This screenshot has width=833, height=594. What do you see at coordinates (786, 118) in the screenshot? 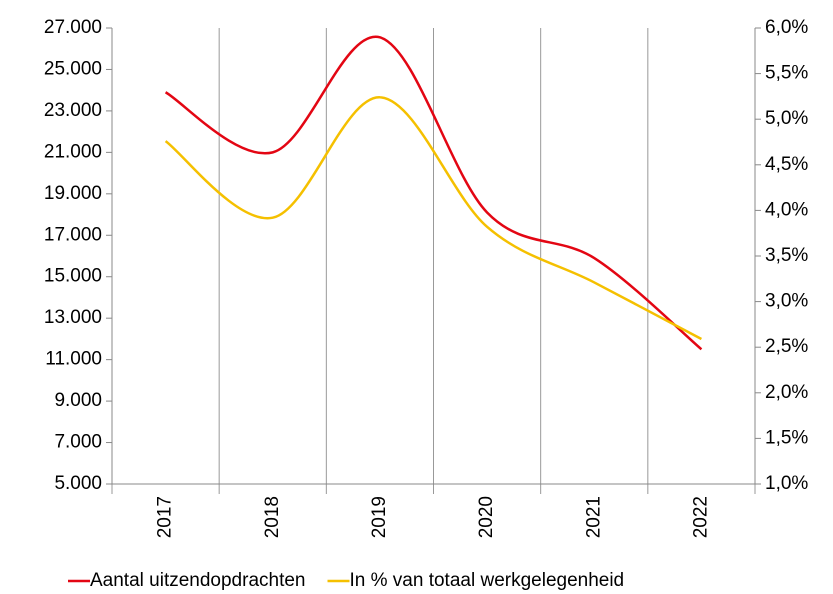
I see `y2-tick-label: 5,0%` at bounding box center [786, 118].